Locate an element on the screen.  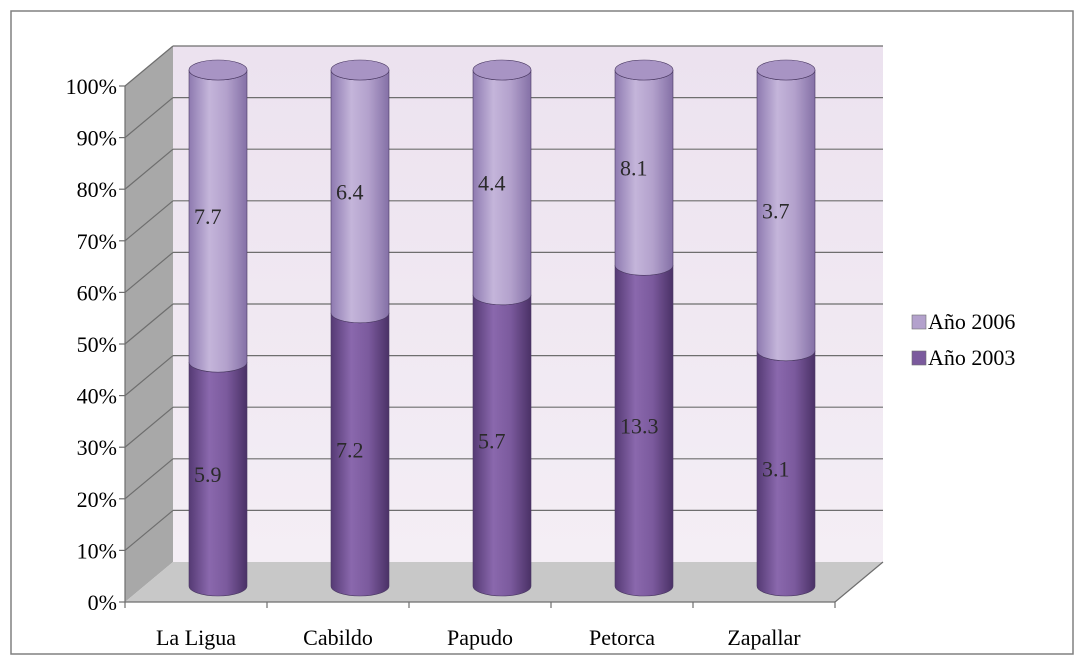
data-label: 8.1 is located at coordinates (634, 168).